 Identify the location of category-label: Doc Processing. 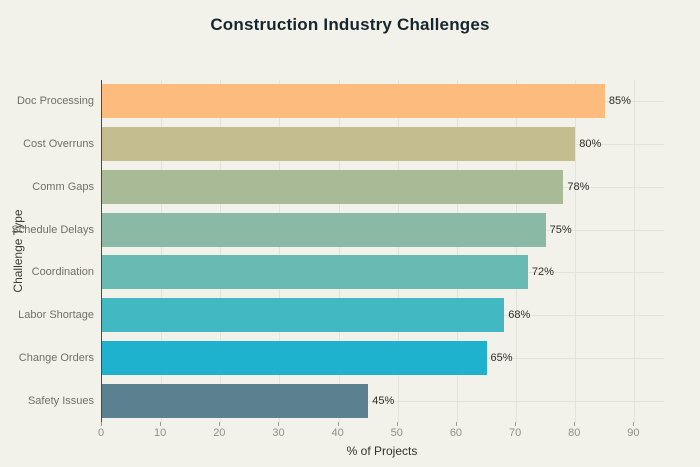
(55, 101).